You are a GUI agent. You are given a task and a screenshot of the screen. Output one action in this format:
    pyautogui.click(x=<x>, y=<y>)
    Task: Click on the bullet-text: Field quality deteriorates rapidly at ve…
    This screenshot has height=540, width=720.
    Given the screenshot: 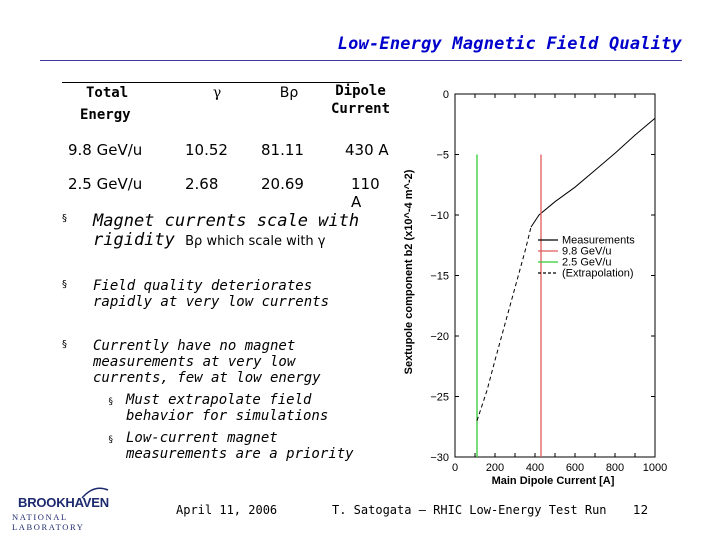 What is the action you would take?
    pyautogui.click(x=211, y=294)
    